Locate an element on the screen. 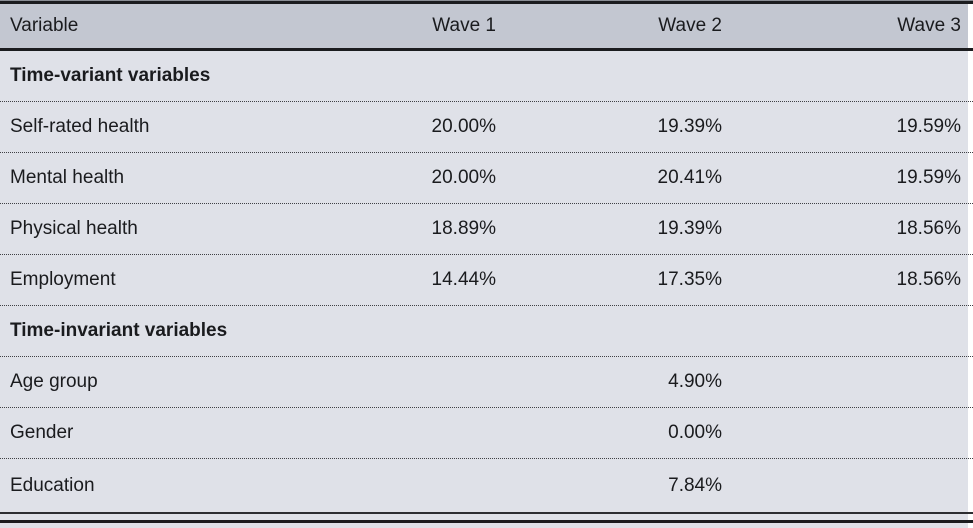 The height and width of the screenshot is (528, 973). table-row: Self-rated health 20.00% 19.39% 19.59% is located at coordinates (486, 127).